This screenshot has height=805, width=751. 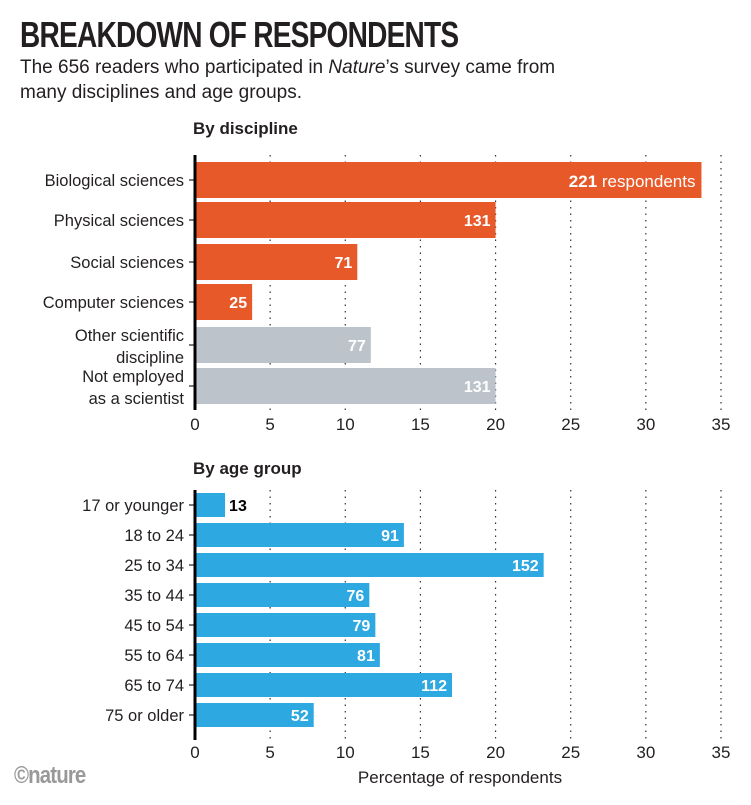 I want to click on panel-title: By age group, so click(x=247, y=468).